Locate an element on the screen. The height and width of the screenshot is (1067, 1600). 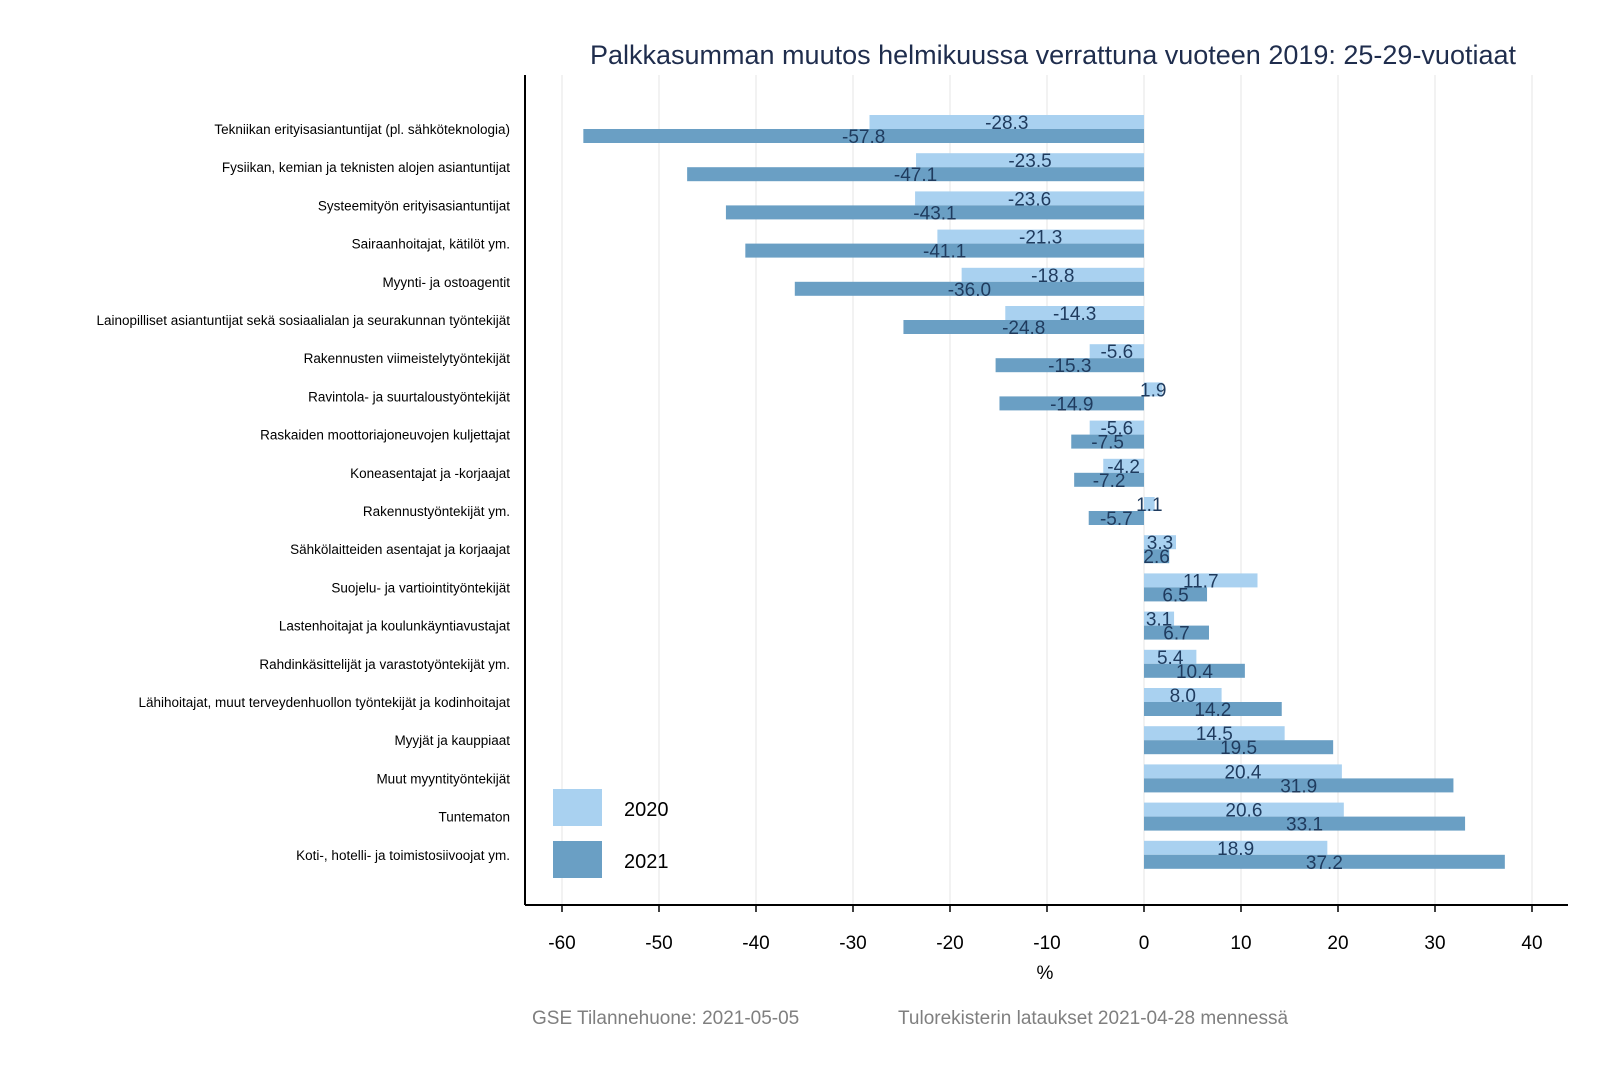
data-label-2021: 2.6 is located at coordinates (1156, 557).